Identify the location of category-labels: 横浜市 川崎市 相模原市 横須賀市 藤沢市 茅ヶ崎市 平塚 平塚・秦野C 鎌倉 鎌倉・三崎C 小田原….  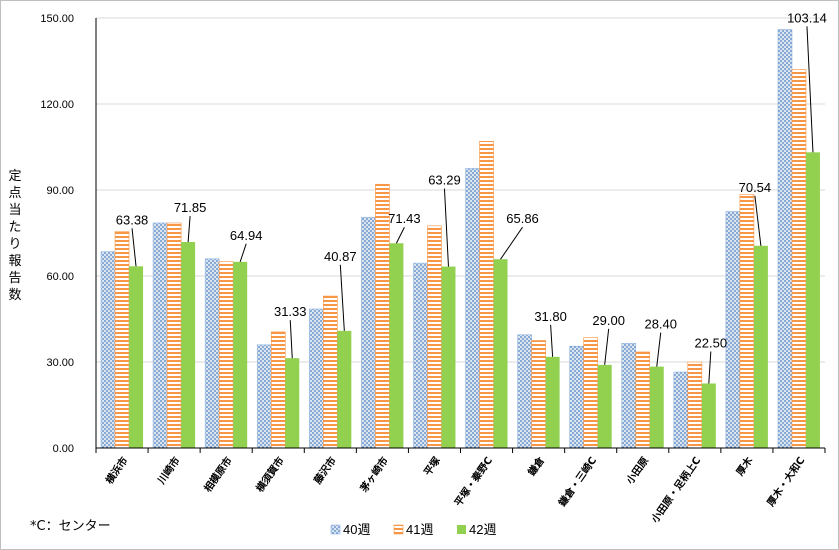
(455, 489).